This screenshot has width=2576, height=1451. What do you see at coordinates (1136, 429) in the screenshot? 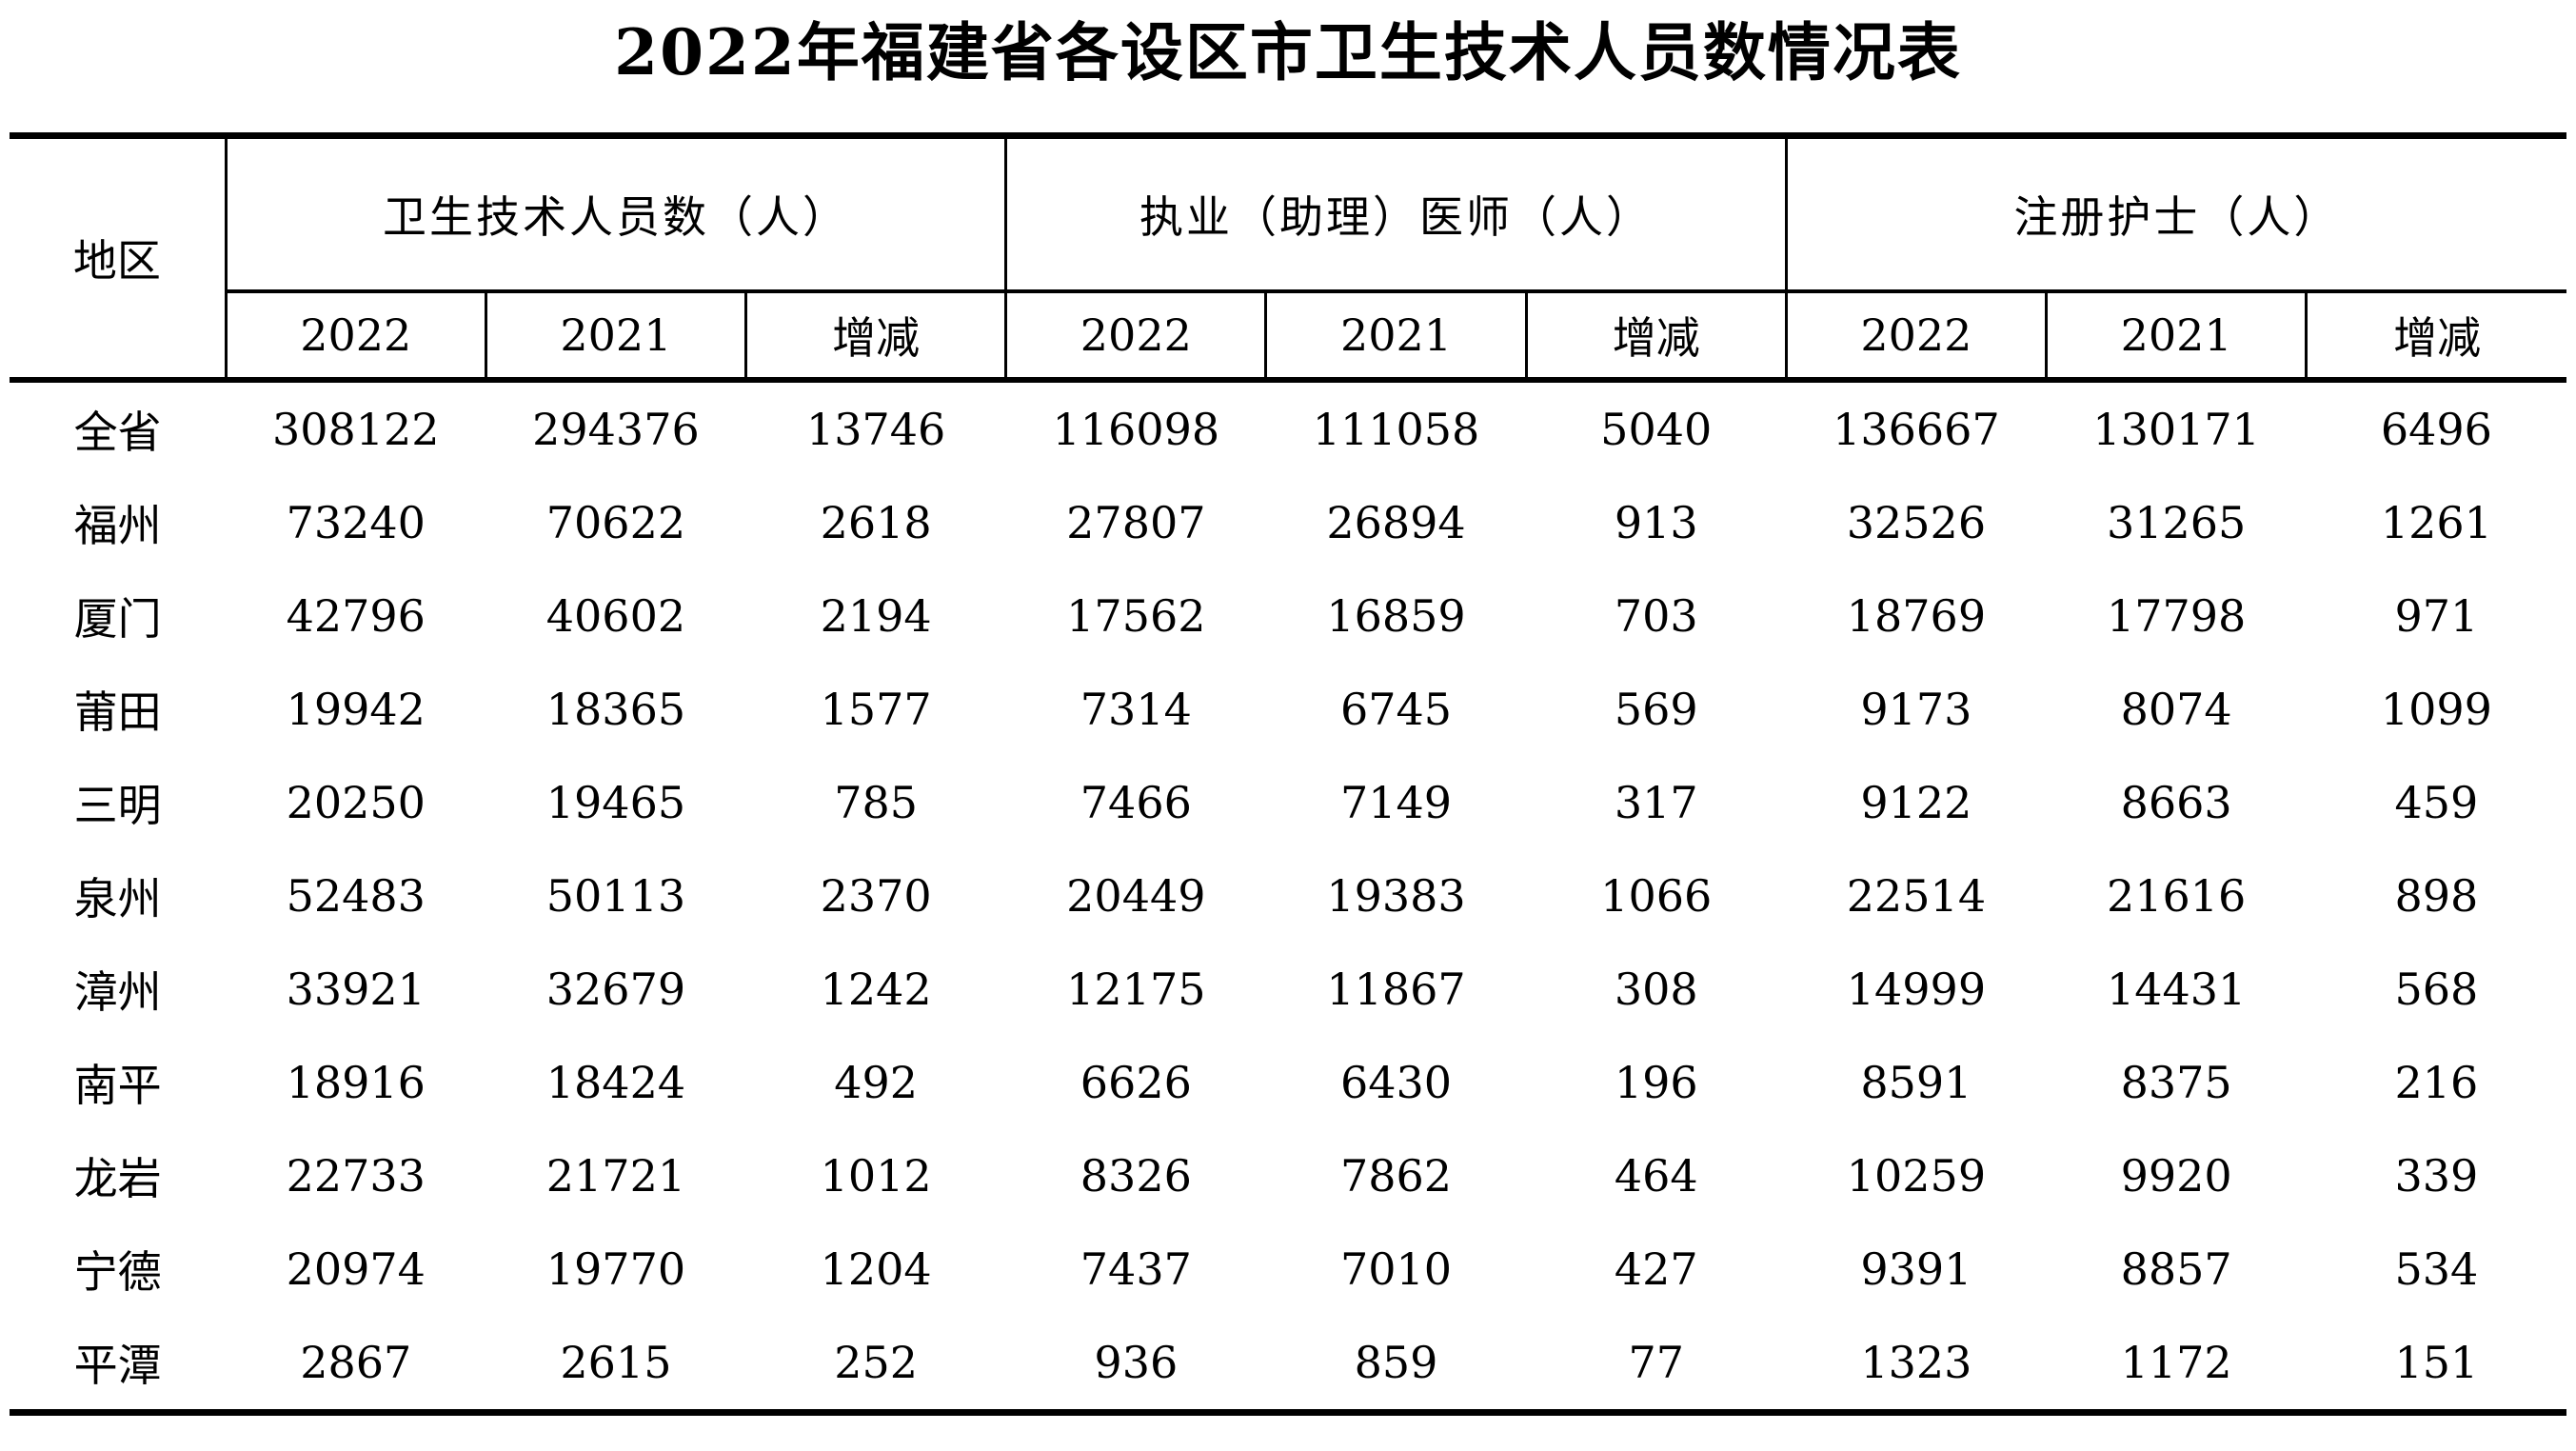
I see `value-cell: 116098` at bounding box center [1136, 429].